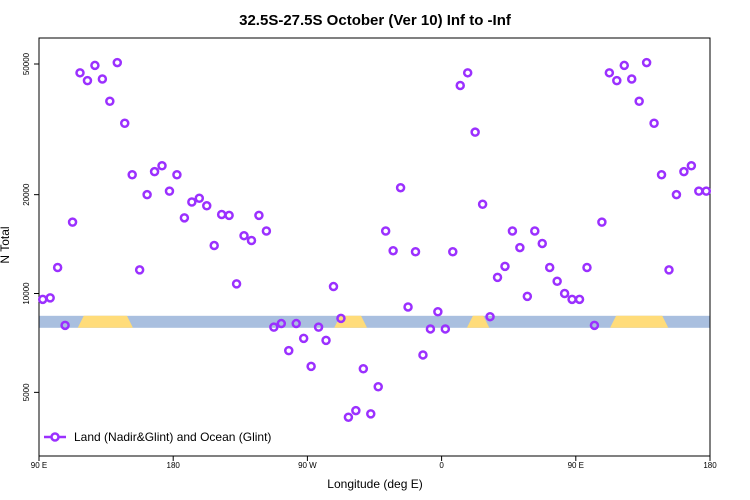 This screenshot has height=500, width=750. What do you see at coordinates (441, 465) in the screenshot?
I see `x-tick-label: 0` at bounding box center [441, 465].